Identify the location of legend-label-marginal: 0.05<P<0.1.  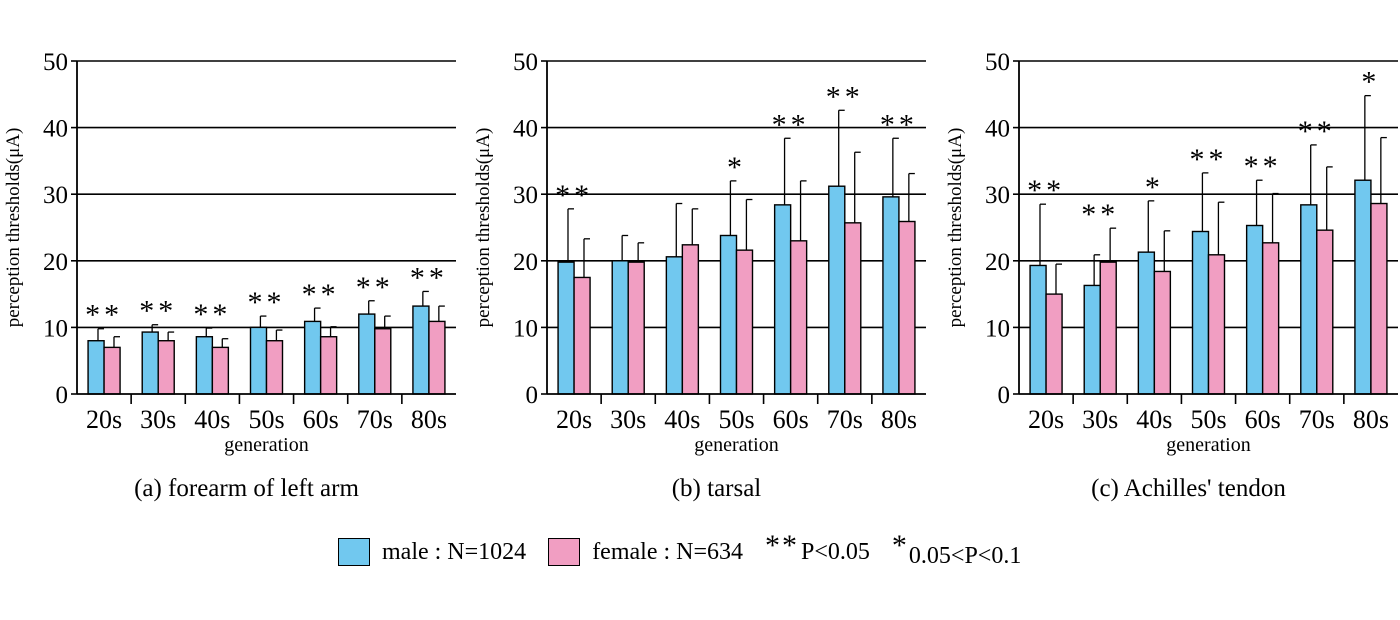
(965, 555).